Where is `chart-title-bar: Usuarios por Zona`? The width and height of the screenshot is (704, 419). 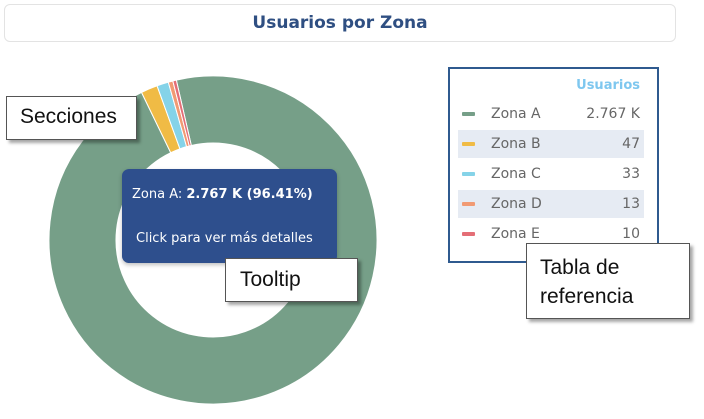
chart-title-bar: Usuarios por Zona is located at coordinates (340, 23).